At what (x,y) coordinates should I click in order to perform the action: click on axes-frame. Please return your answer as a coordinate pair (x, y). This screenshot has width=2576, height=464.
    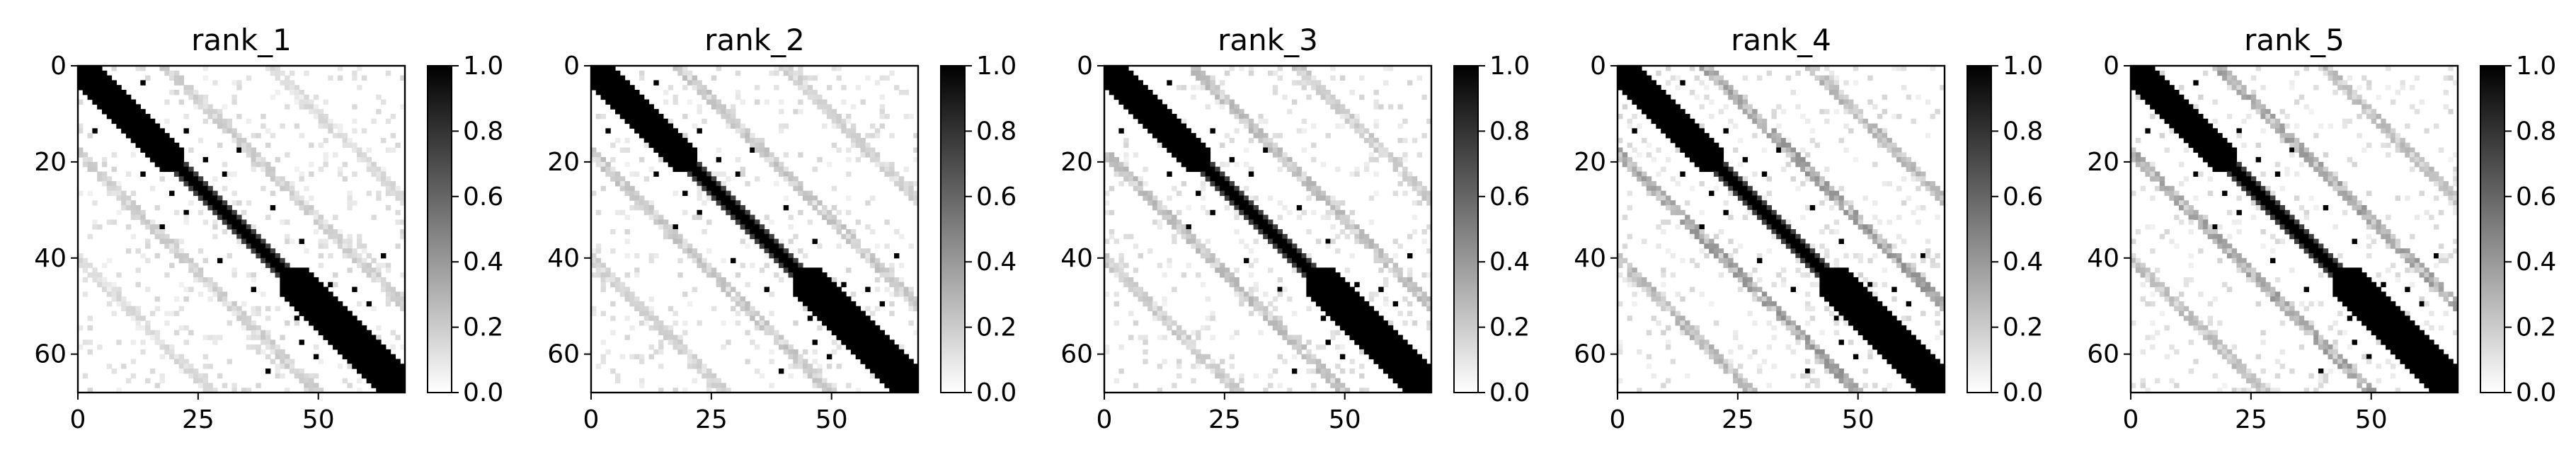
    Looking at the image, I should click on (241, 229).